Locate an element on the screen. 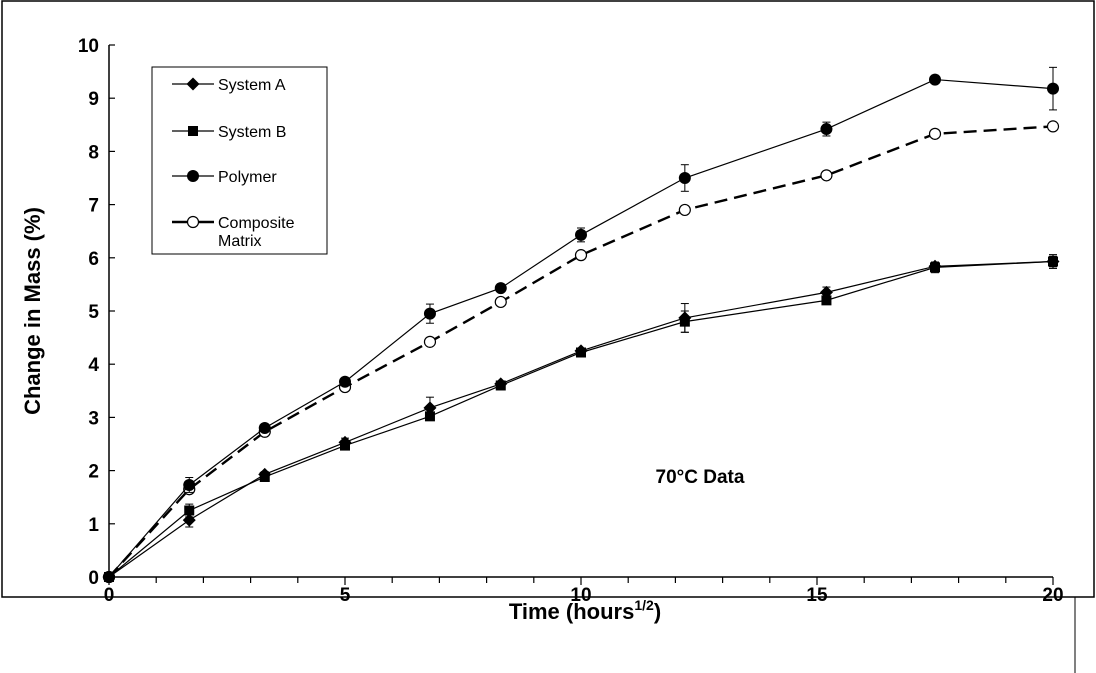 This screenshot has width=1096, height=673. x-axis-title: Time (hours1/2) is located at coordinates (585, 610).